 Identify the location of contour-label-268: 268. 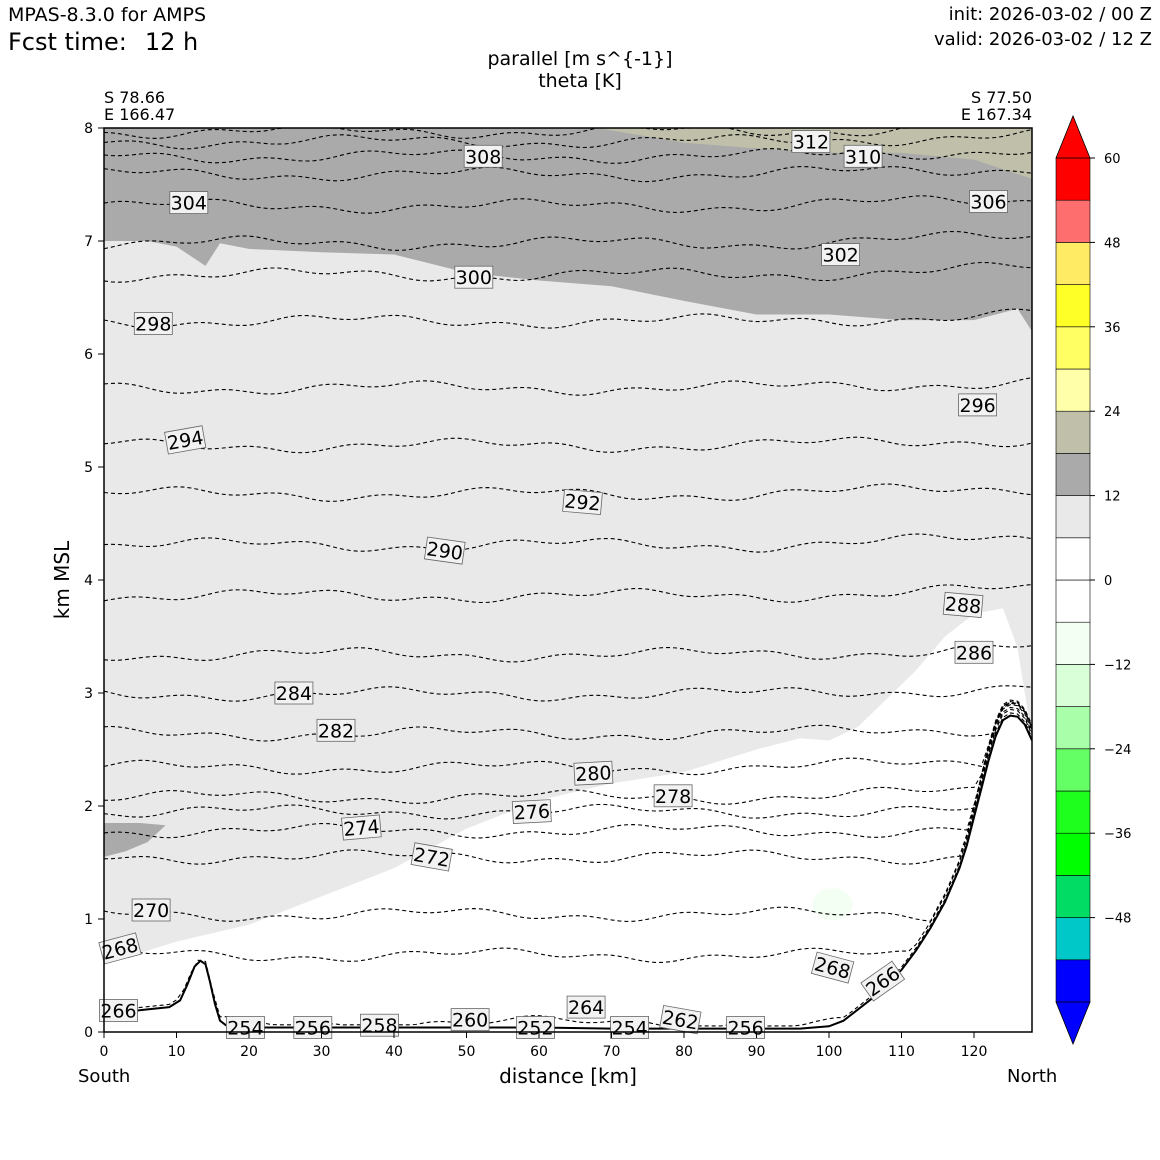
(832, 967).